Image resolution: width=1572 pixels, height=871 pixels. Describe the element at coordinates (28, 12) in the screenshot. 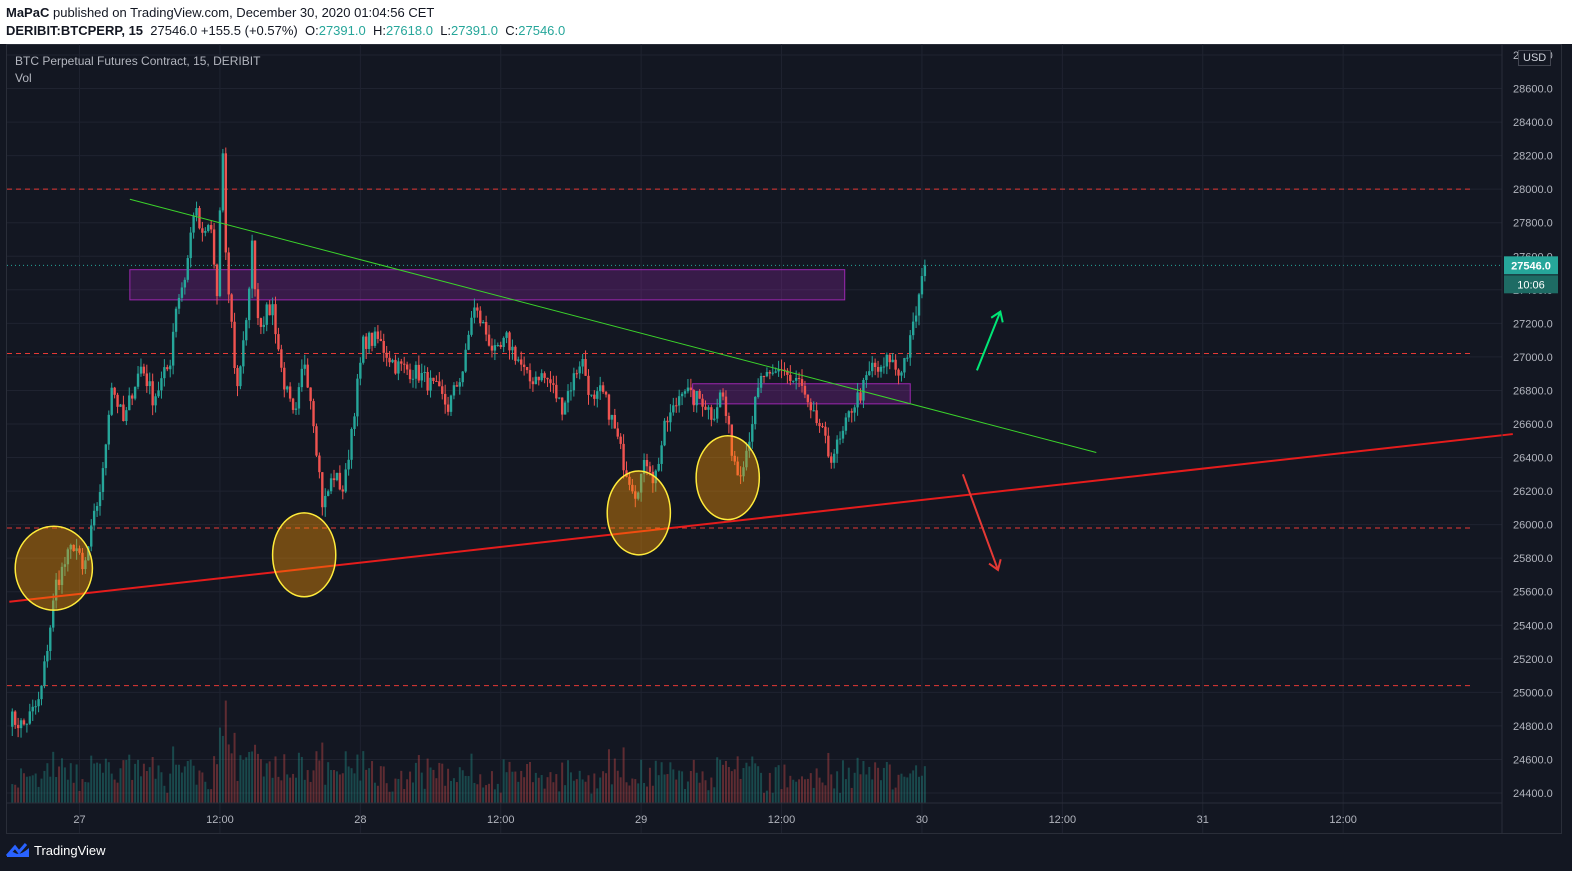

I see `author-name: MaPaC` at that location.